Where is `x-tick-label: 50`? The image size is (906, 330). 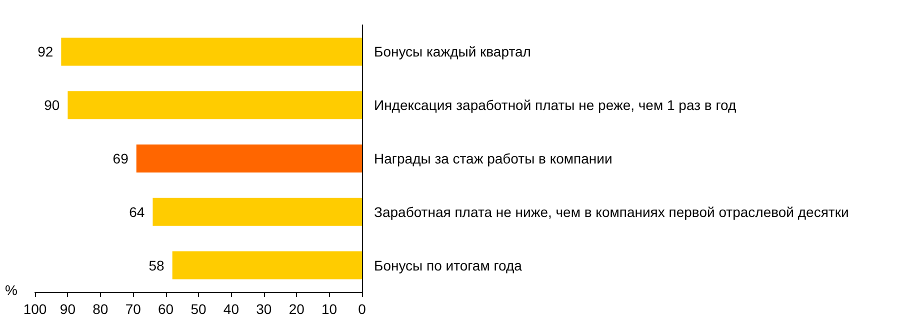 x-tick-label: 50 is located at coordinates (198, 309).